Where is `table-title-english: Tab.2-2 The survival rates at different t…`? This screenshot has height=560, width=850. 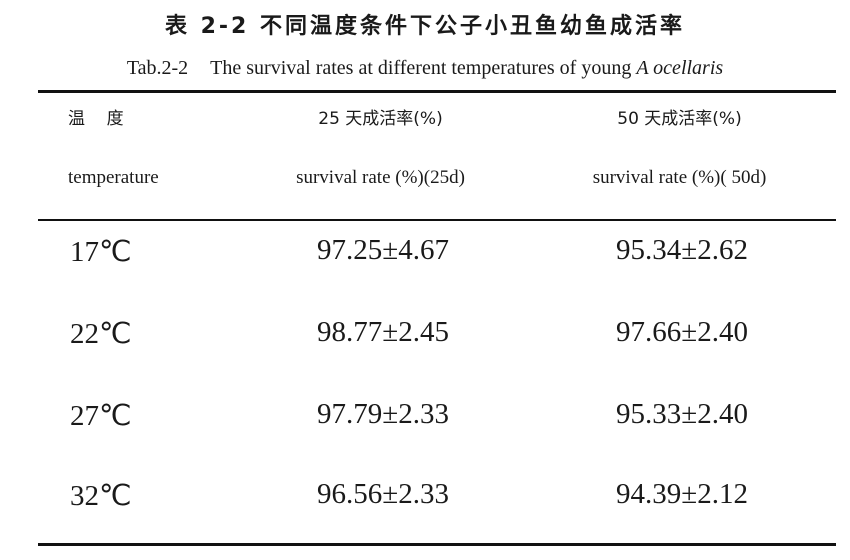
table-title-english: Tab.2-2 The survival rates at different t… is located at coordinates (425, 68).